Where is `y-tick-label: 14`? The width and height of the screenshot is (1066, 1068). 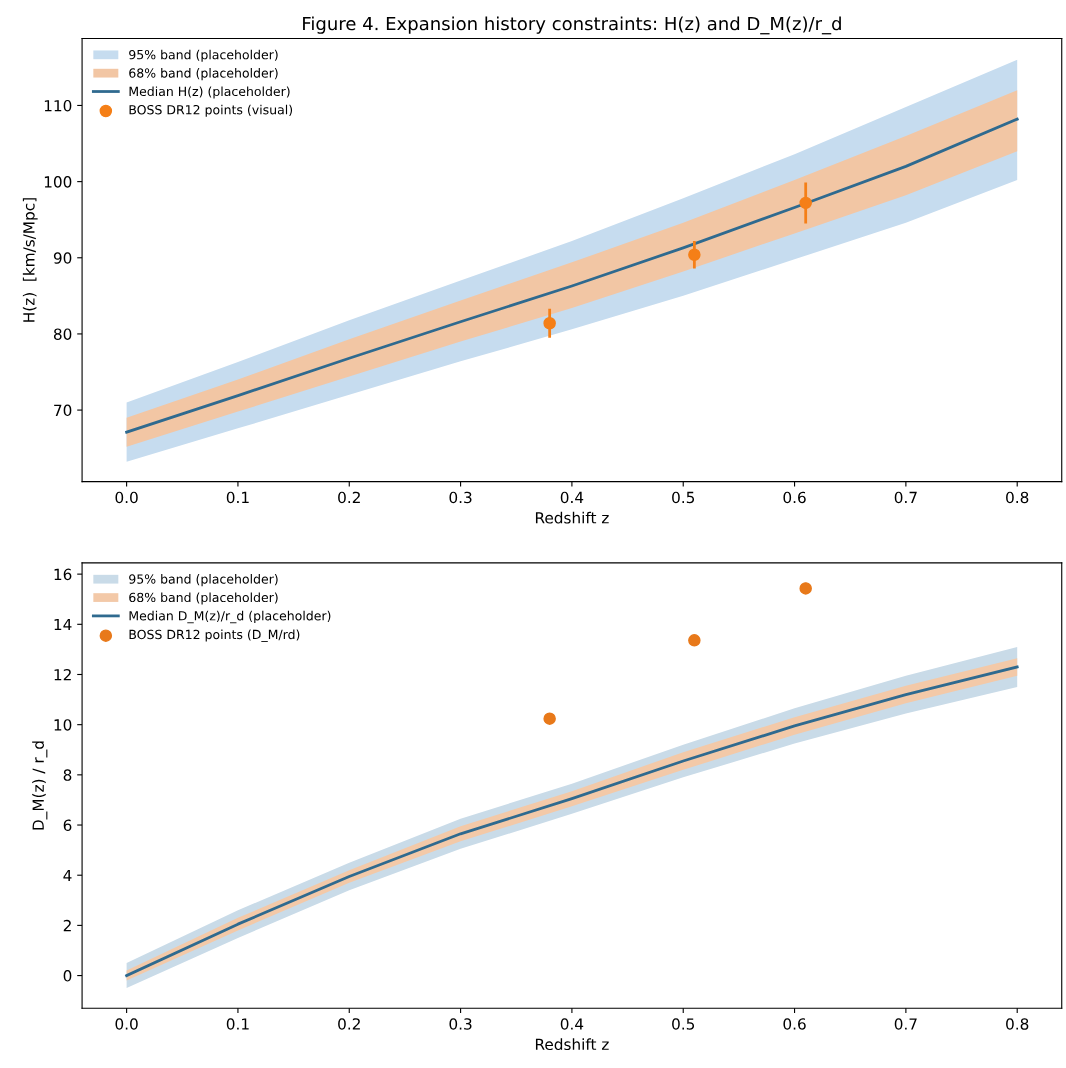 y-tick-label: 14 is located at coordinates (63, 624).